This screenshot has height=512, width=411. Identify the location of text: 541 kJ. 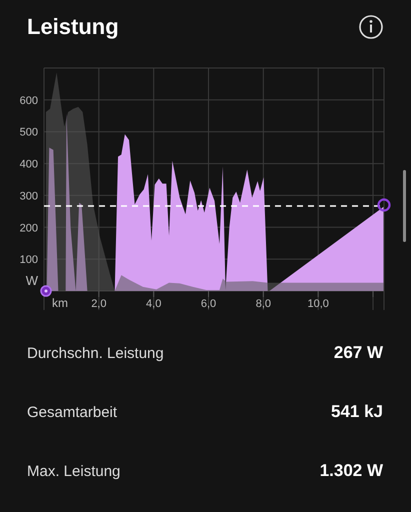
(357, 411).